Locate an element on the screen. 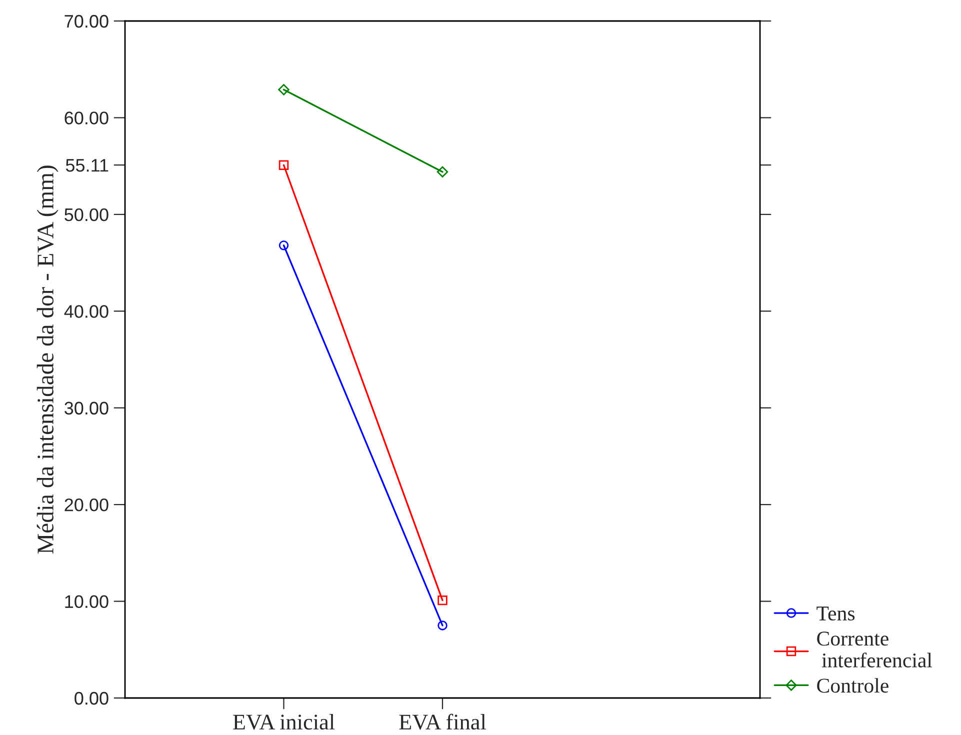 The height and width of the screenshot is (735, 961). y-tick-label: 50.00 is located at coordinates (86, 215).